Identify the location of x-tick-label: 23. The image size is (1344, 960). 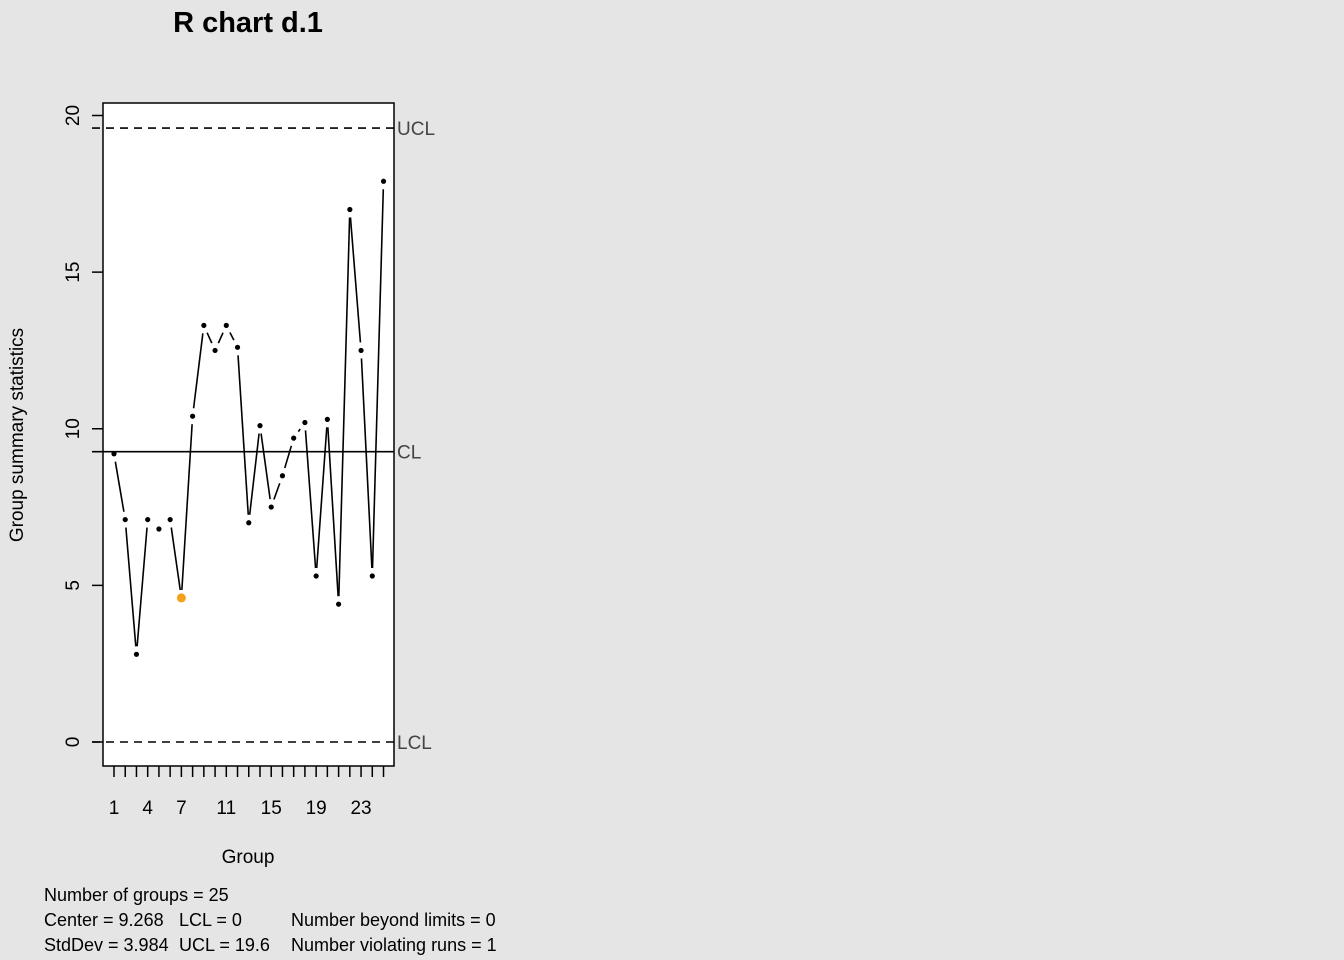
(360, 808).